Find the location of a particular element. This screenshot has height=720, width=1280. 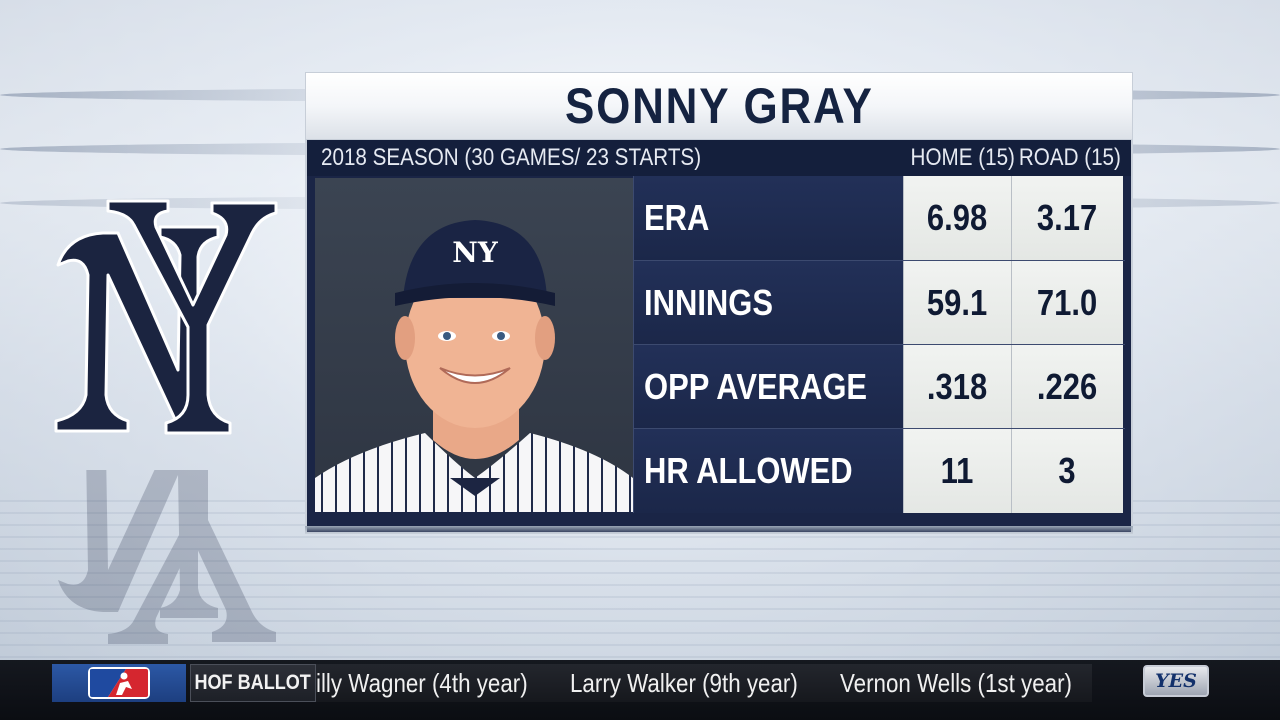

ticker-item: Vernon Wells (1st year) is located at coordinates (956, 683).